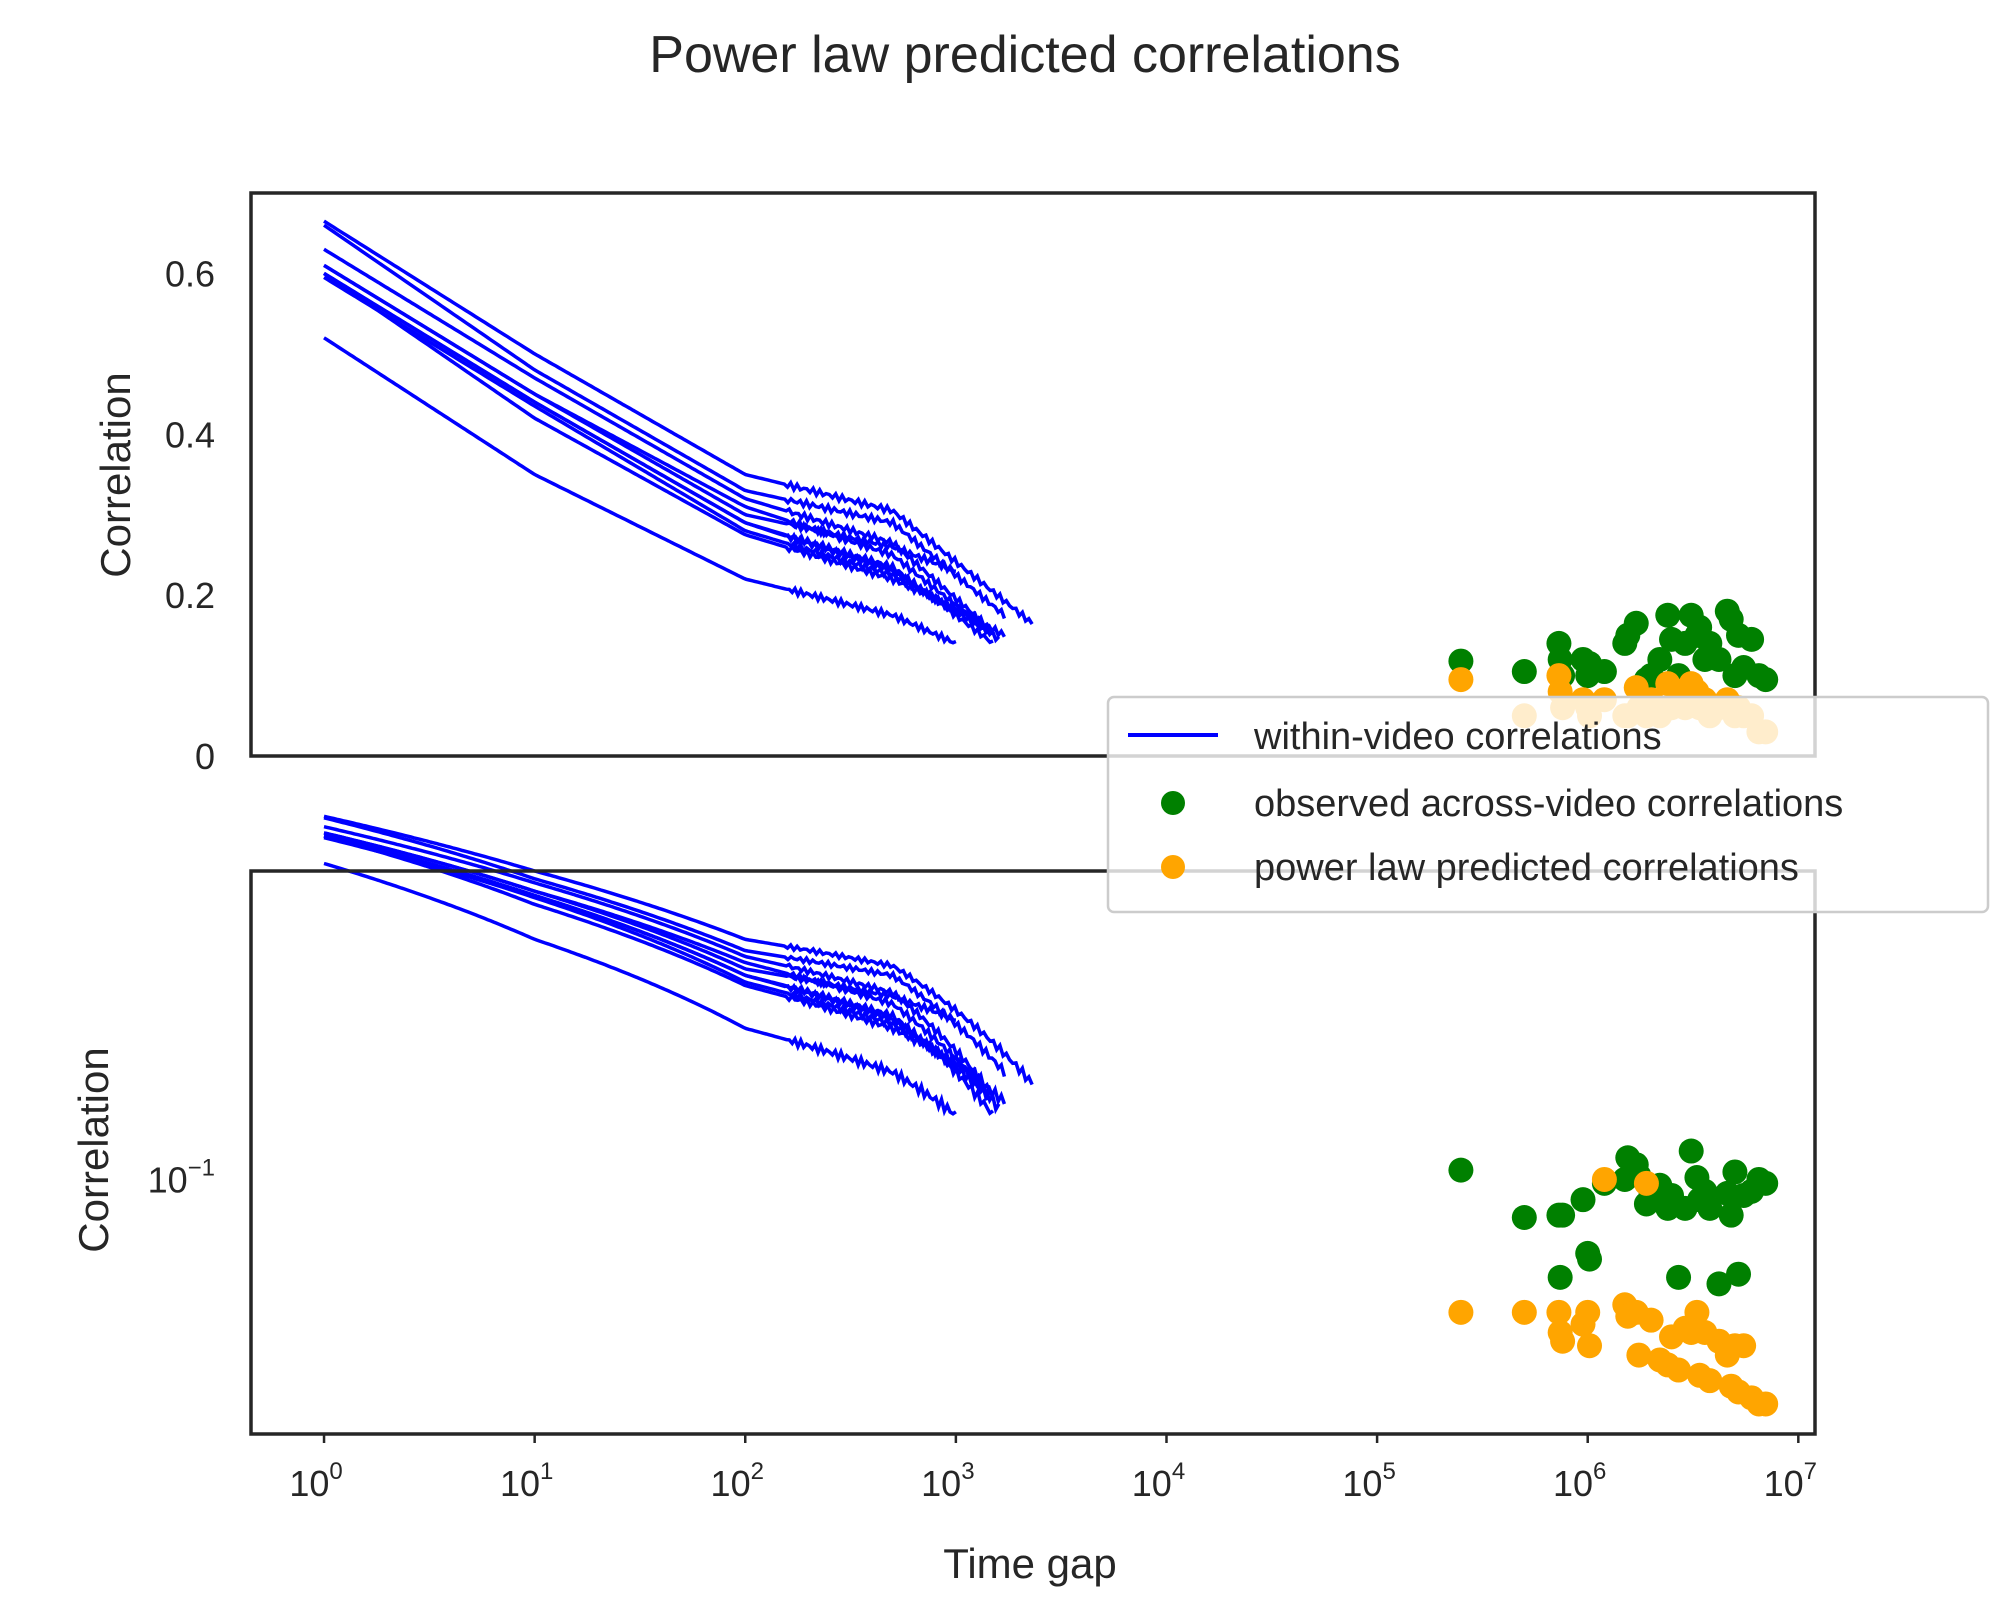 This screenshot has height=1600, width=2000. I want to click on legend-label-observed: observed across-video correlations, so click(1548, 804).